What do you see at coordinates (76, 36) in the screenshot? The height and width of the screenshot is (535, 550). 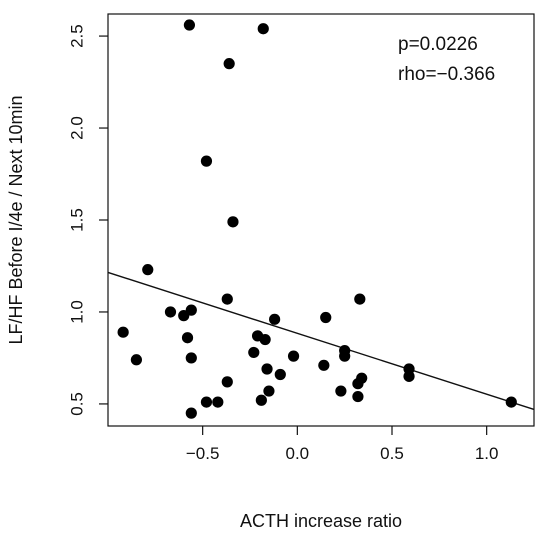 I see `y-tick-label: 2.5` at bounding box center [76, 36].